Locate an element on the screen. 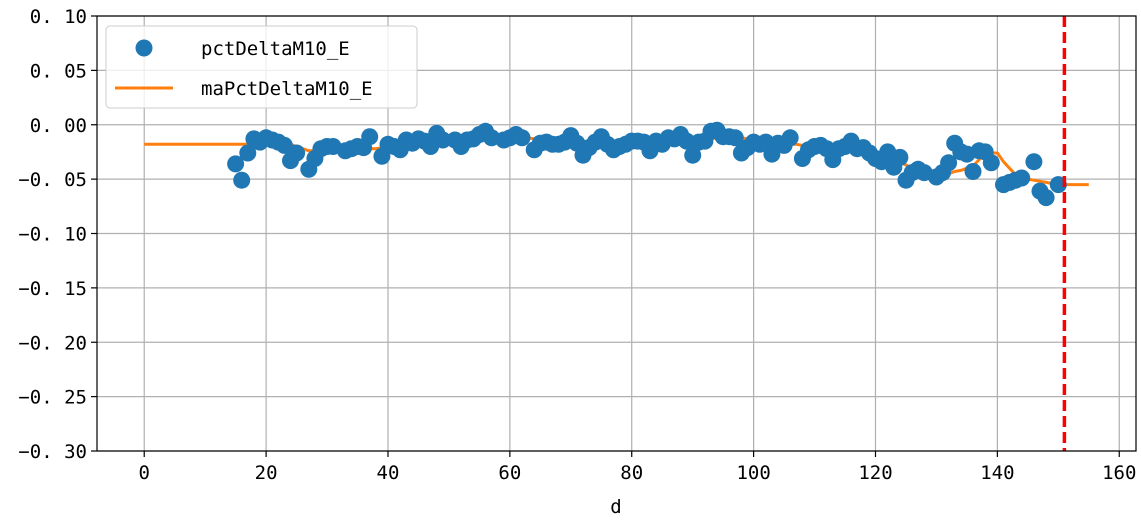  legend-box is located at coordinates (261, 67).